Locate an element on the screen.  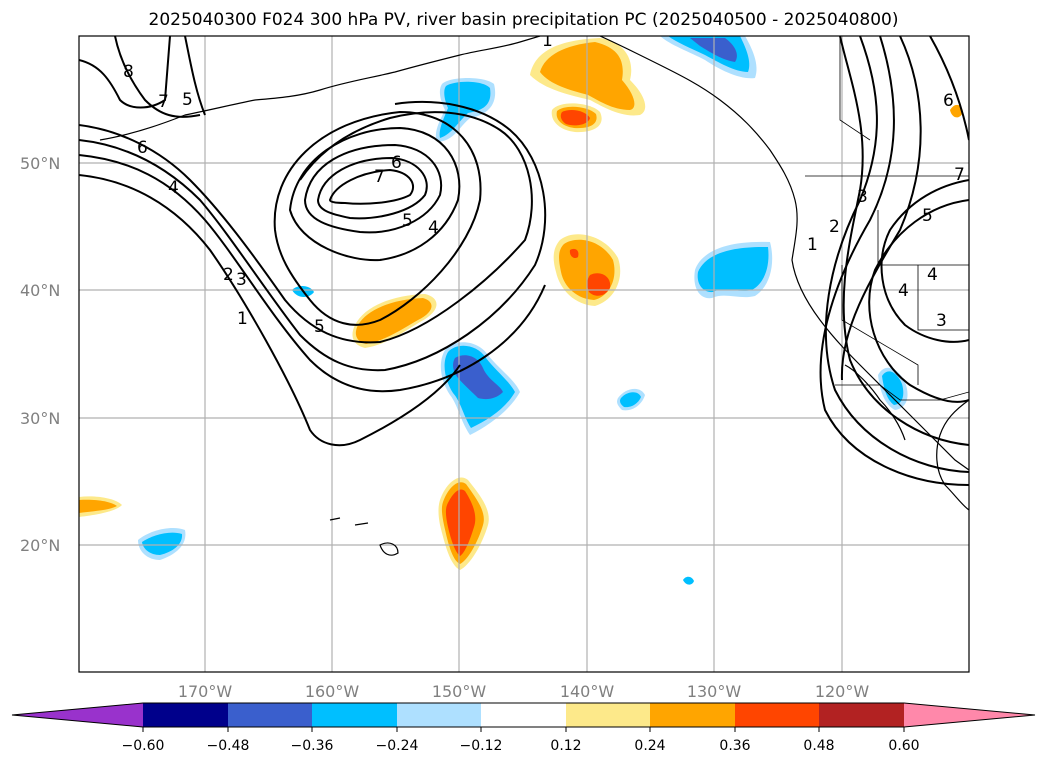
colorbar-extend-high is located at coordinates (969, 715).